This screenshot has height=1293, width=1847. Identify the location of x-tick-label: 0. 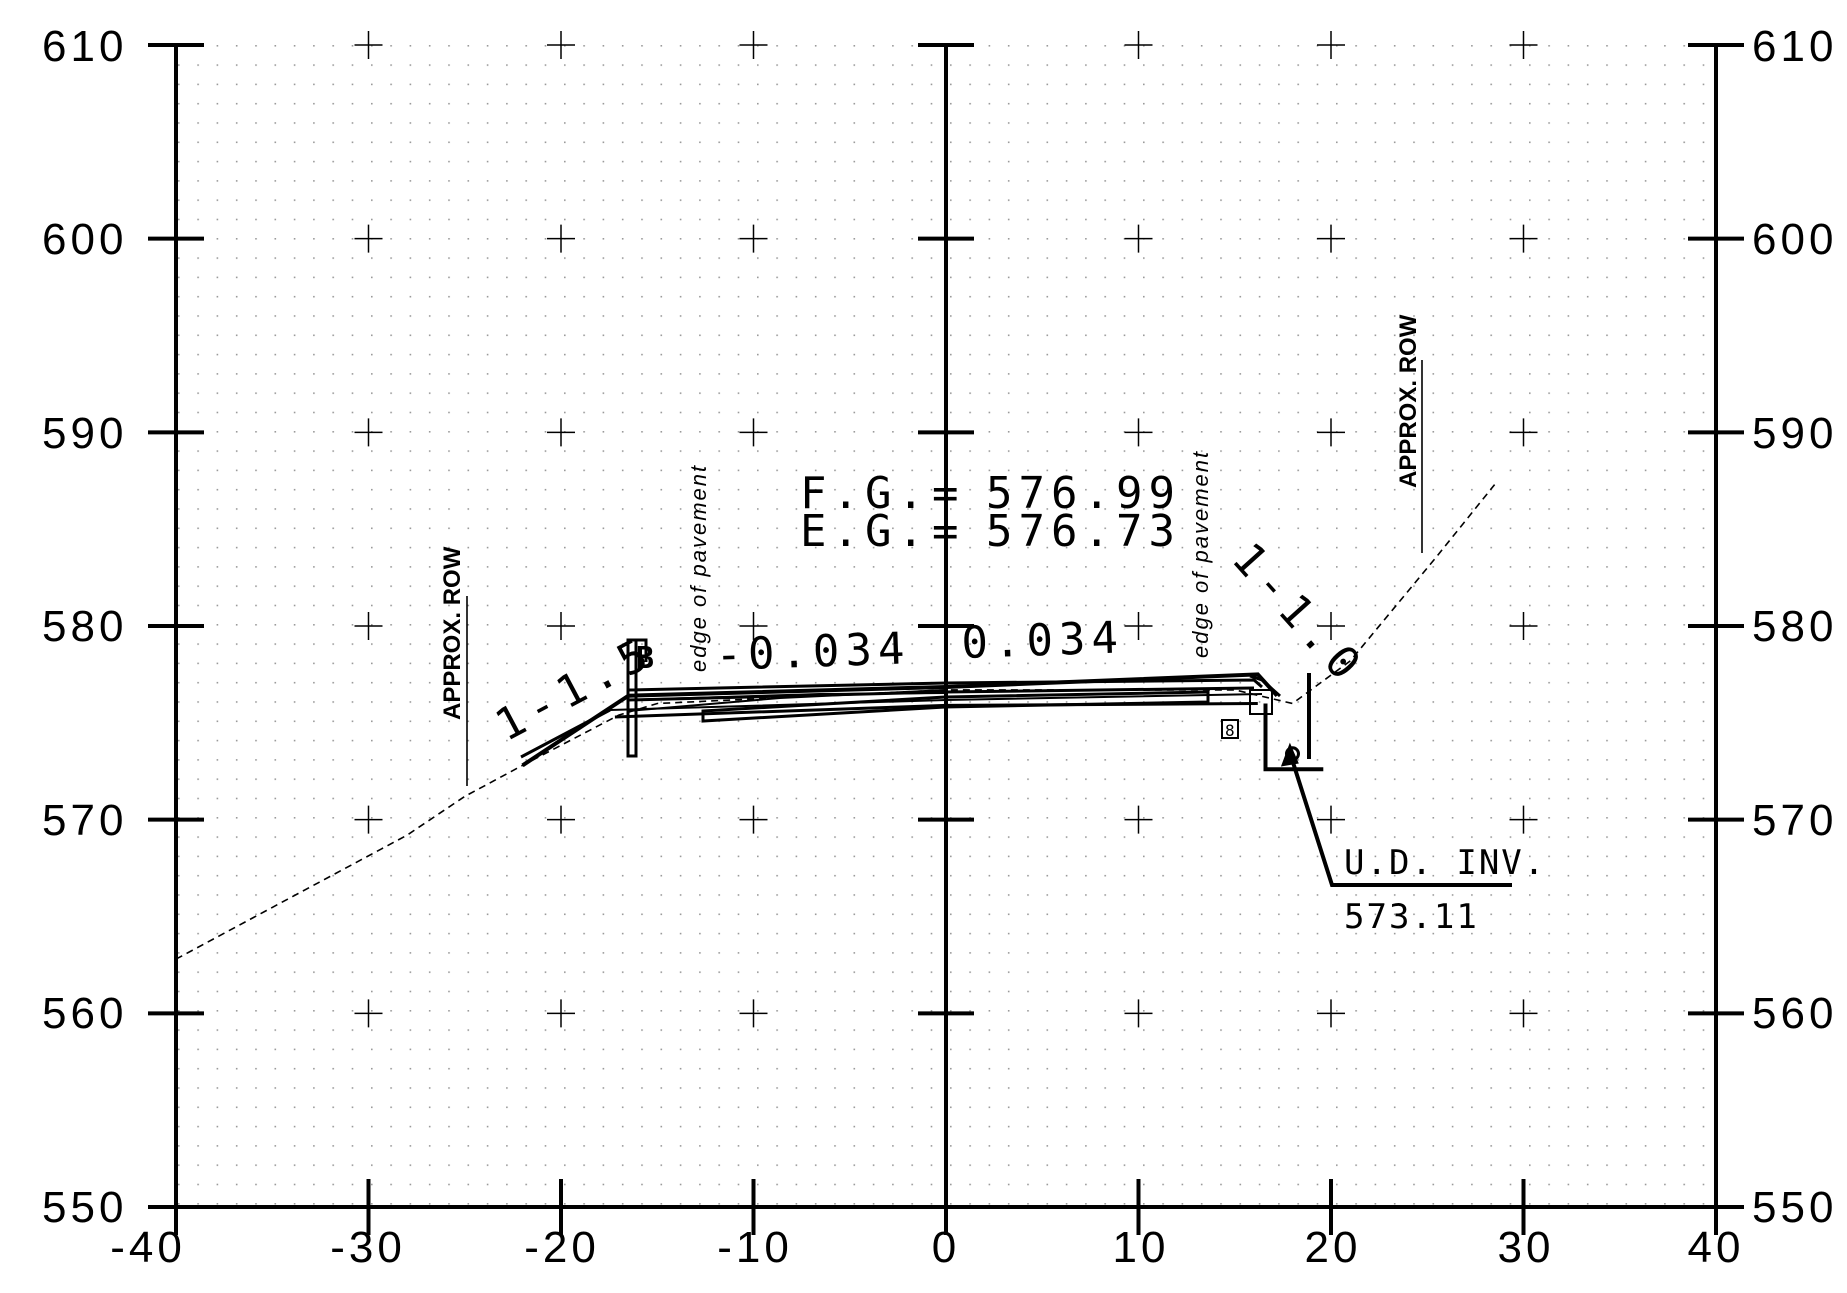
(946, 1247).